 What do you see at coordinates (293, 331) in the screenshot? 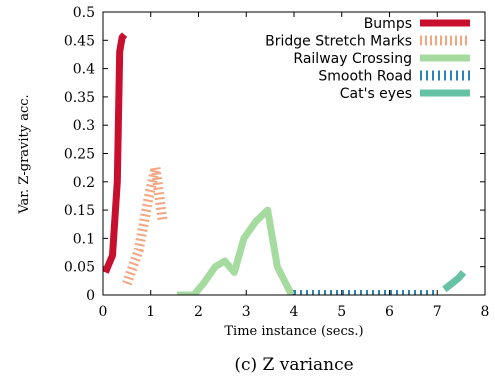
I see `x-axis-label: Time instance (secs.)` at bounding box center [293, 331].